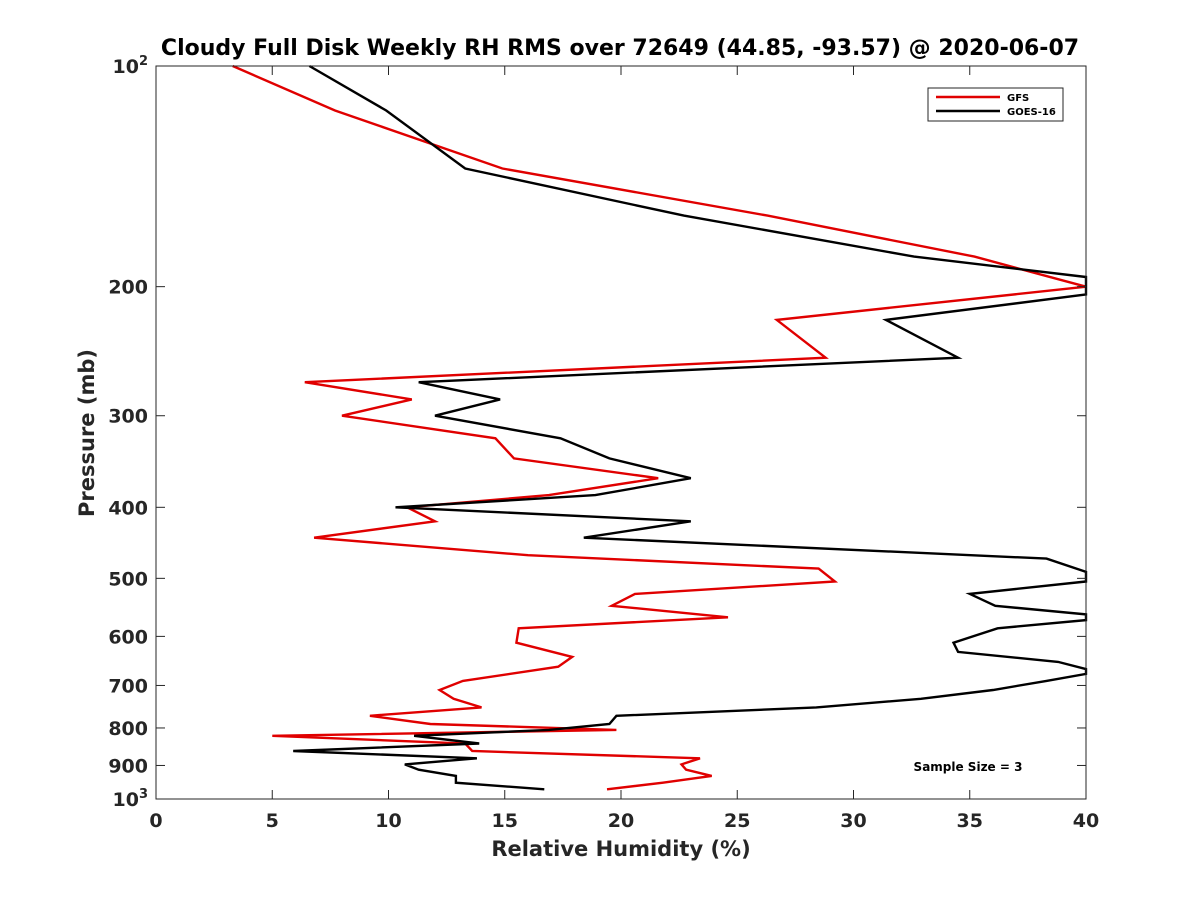 This screenshot has width=1200, height=900. What do you see at coordinates (853, 821) in the screenshot?
I see `x-tick-label: 30` at bounding box center [853, 821].